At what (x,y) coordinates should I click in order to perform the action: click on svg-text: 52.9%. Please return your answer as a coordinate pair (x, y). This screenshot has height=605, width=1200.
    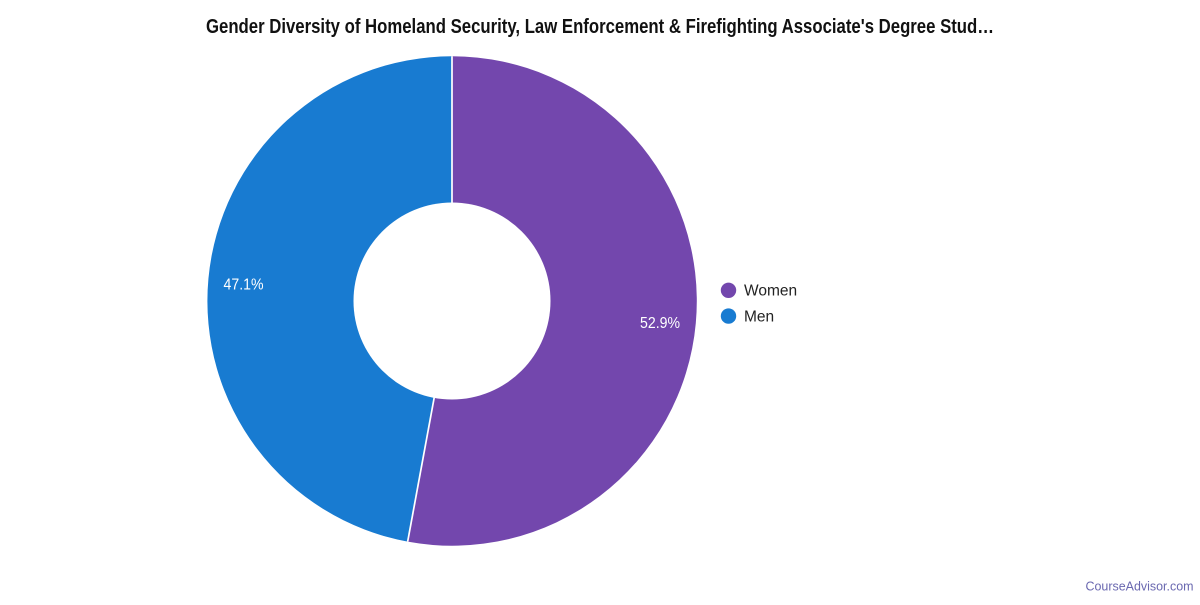
    Looking at the image, I should click on (660, 323).